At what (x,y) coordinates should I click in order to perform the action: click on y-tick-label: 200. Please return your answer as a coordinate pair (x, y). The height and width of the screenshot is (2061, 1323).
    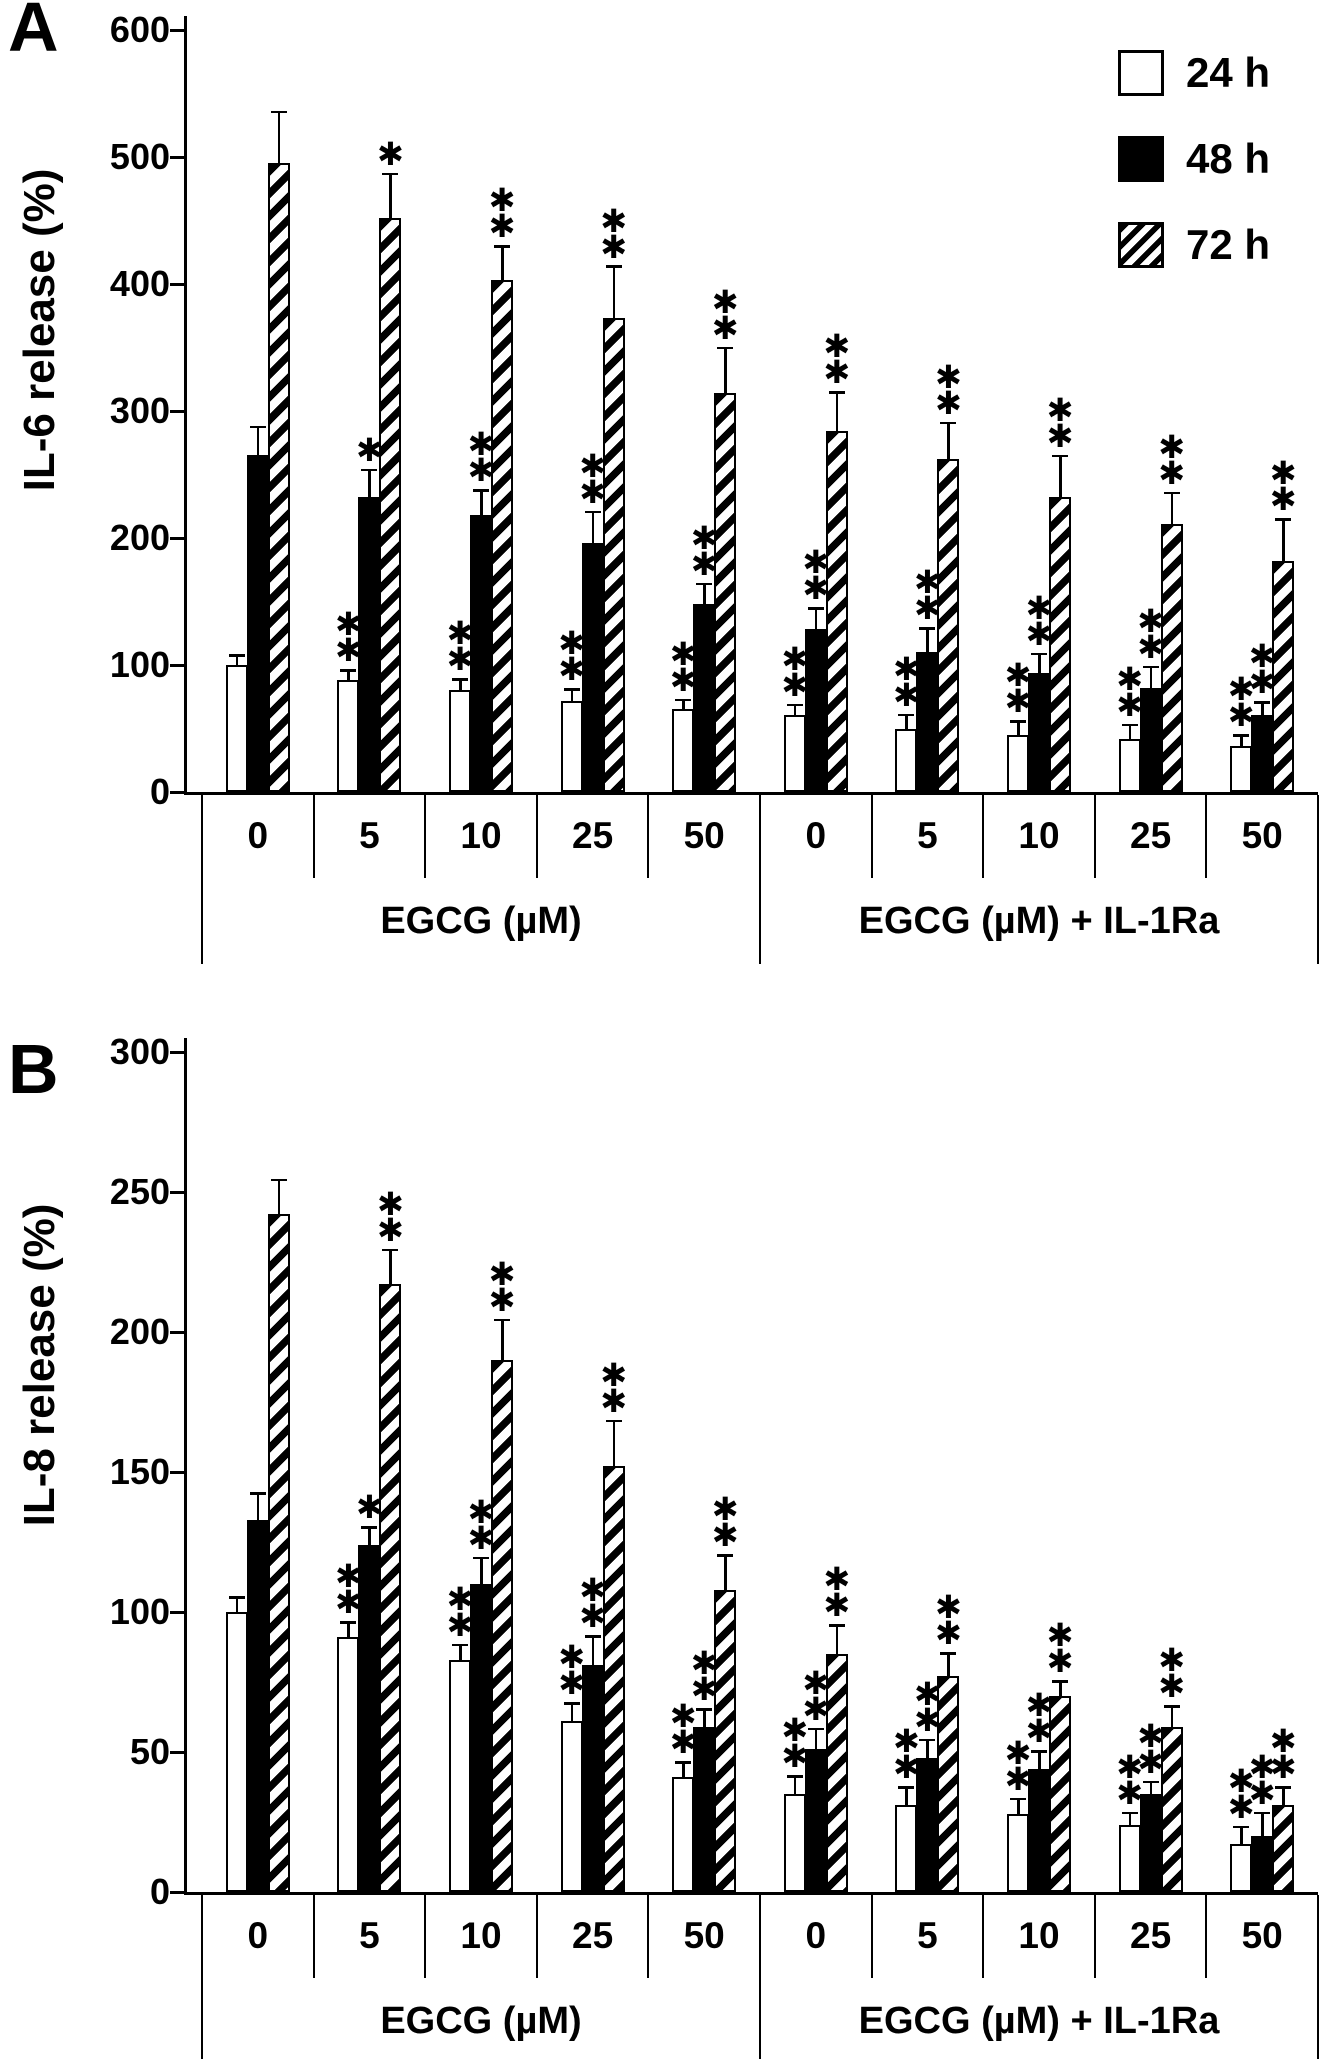
    Looking at the image, I should click on (139, 537).